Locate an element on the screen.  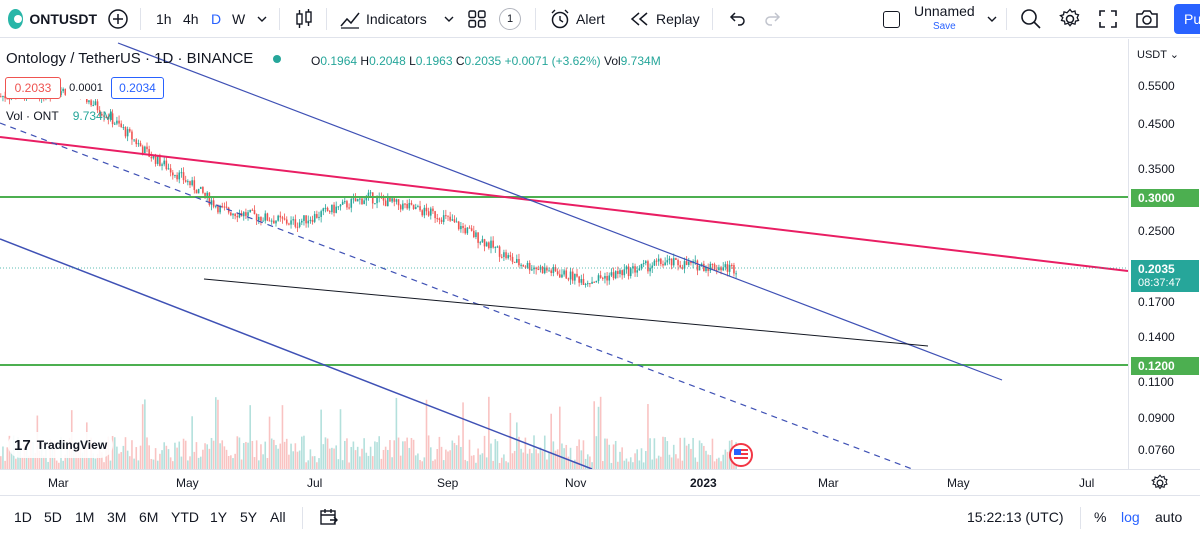
search-button is located at coordinates (1031, 19).